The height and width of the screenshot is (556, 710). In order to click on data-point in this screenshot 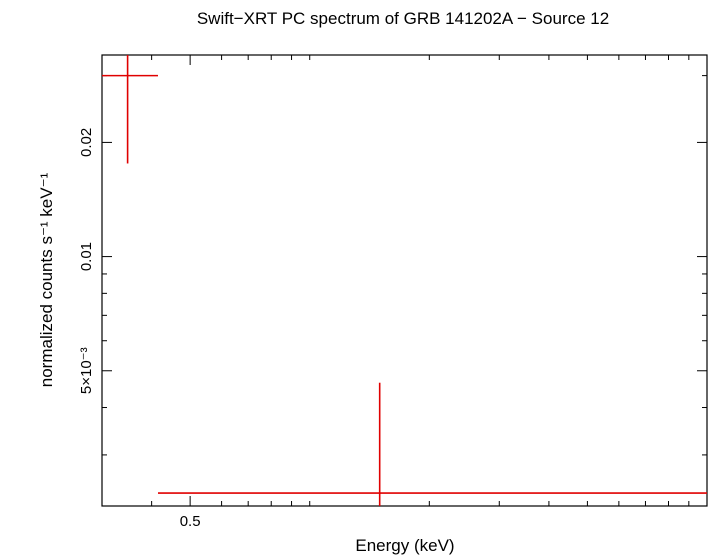, I will do `click(130, 109)`.